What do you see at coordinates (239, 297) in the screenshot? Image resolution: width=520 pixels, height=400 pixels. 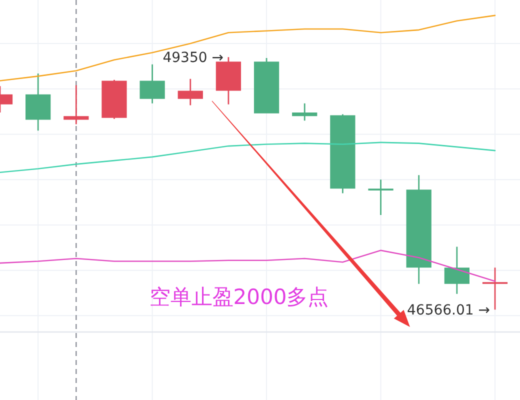 I see `annotation: 空单止盈2000多点` at bounding box center [239, 297].